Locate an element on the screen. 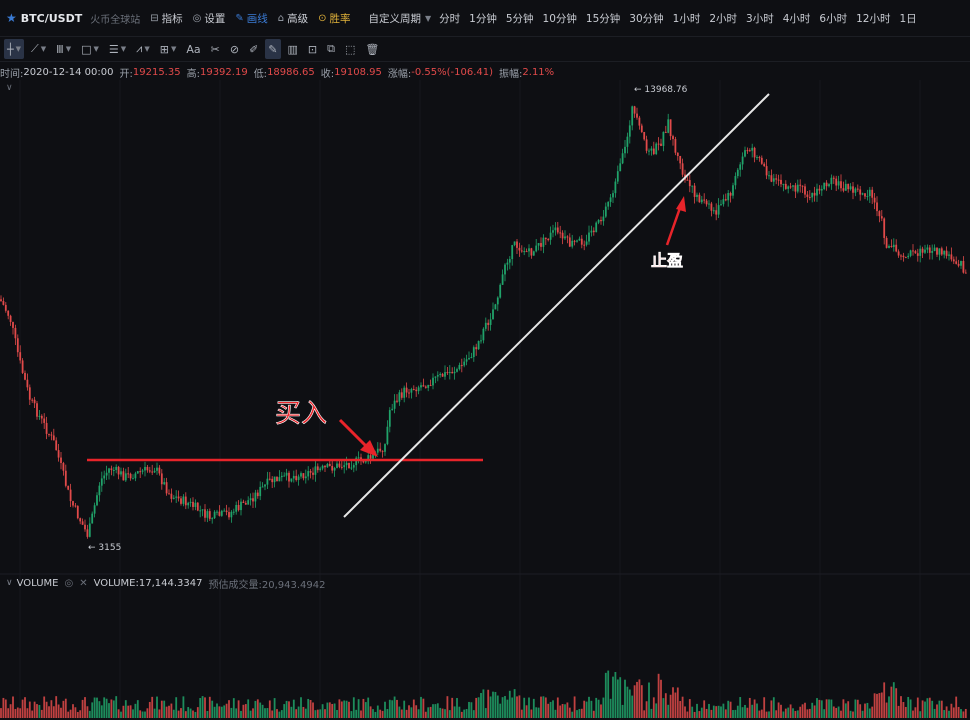 This screenshot has width=970, height=720. copy-tool: ⧉ is located at coordinates (331, 49).